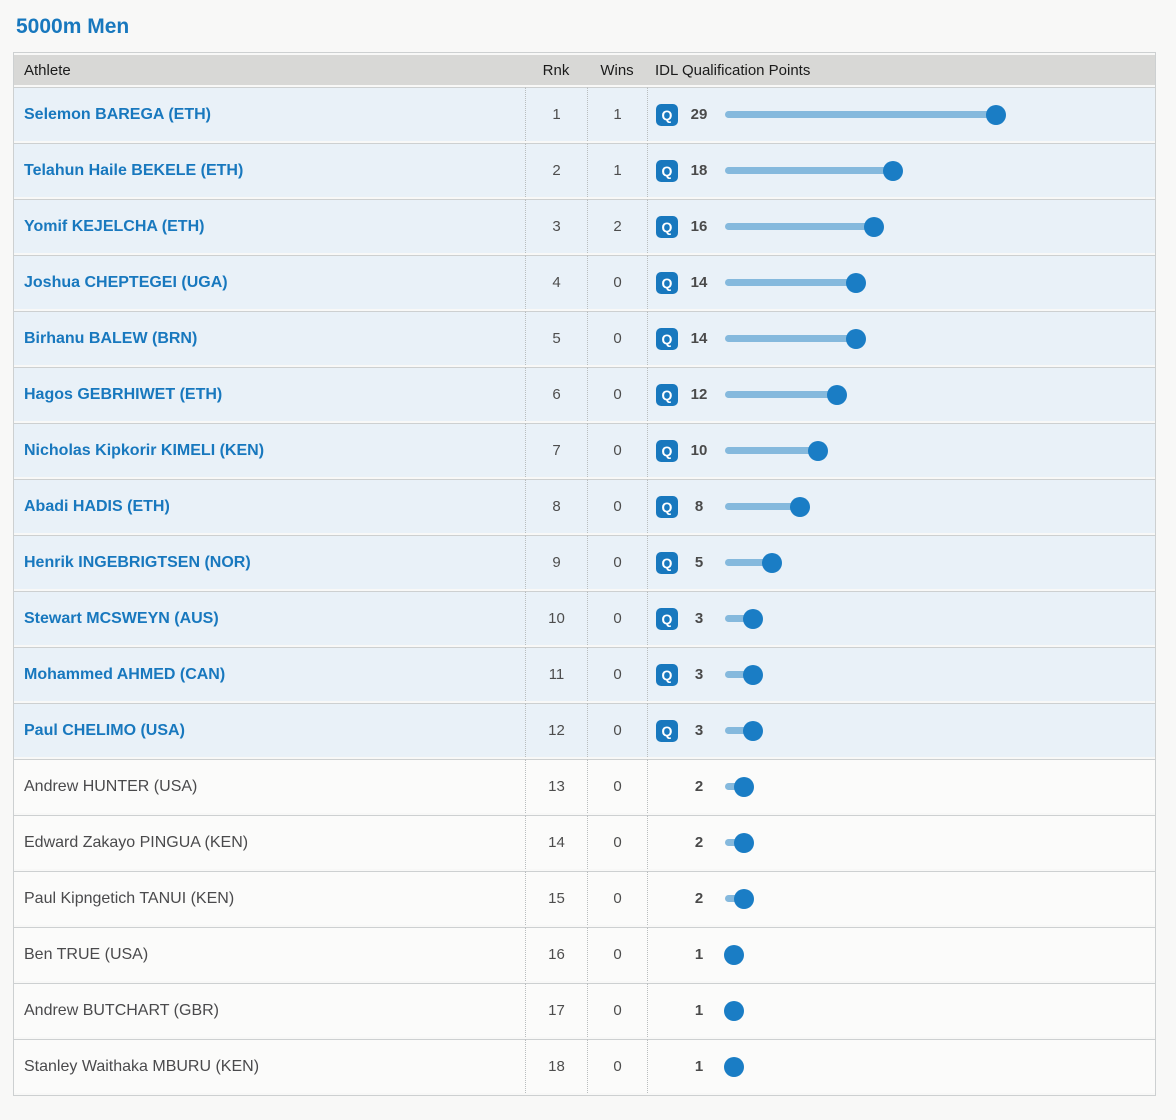 This screenshot has height=1120, width=1176. Describe the element at coordinates (699, 619) in the screenshot. I see `points-value: 3` at that location.